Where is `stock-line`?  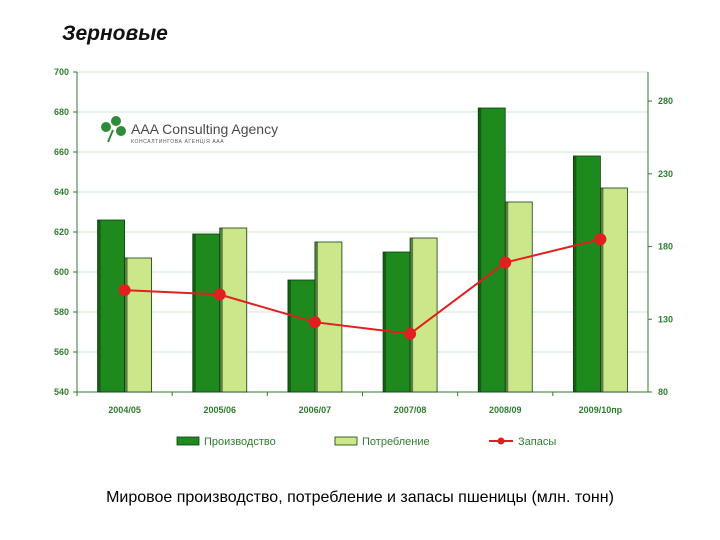
stock-line is located at coordinates (362, 286).